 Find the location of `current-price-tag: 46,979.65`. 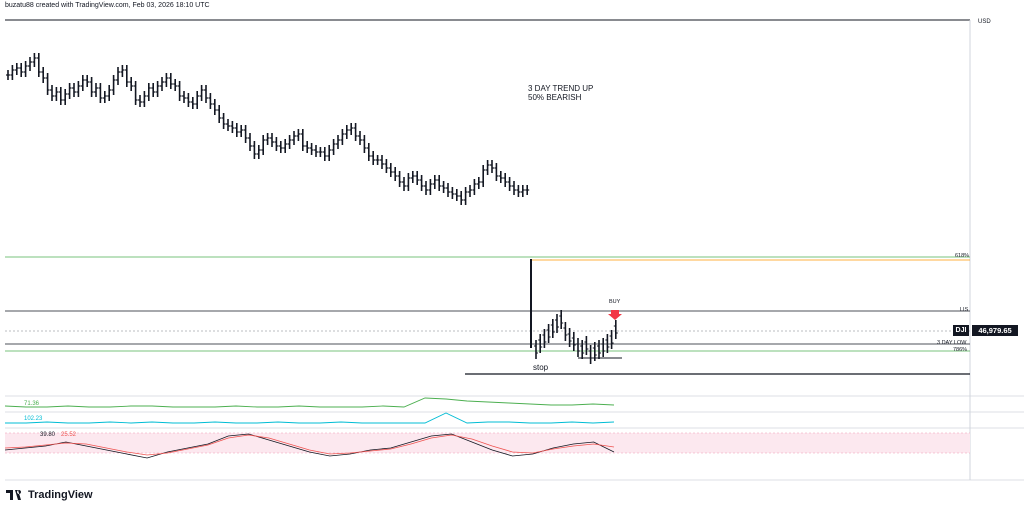

current-price-tag: 46,979.65 is located at coordinates (995, 330).